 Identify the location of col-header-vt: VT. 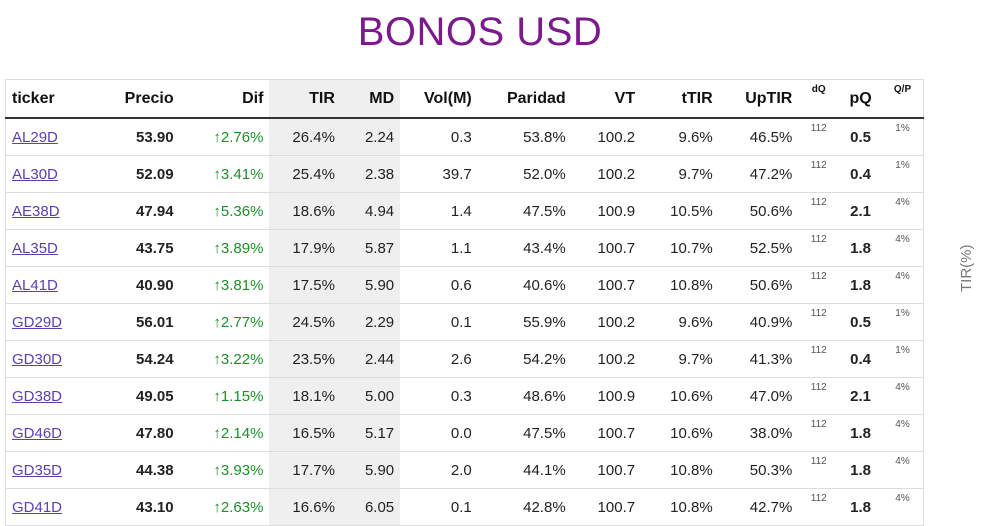
(606, 99).